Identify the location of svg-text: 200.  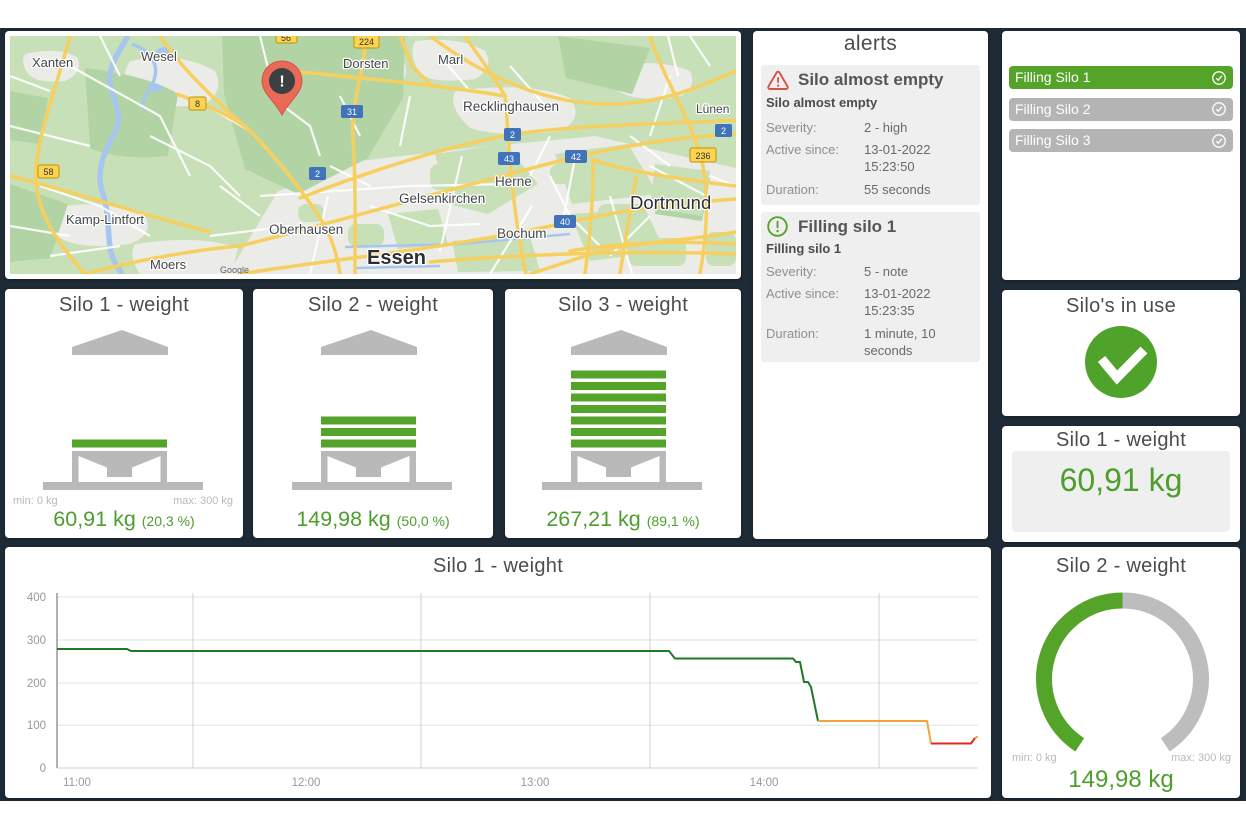
(36, 684).